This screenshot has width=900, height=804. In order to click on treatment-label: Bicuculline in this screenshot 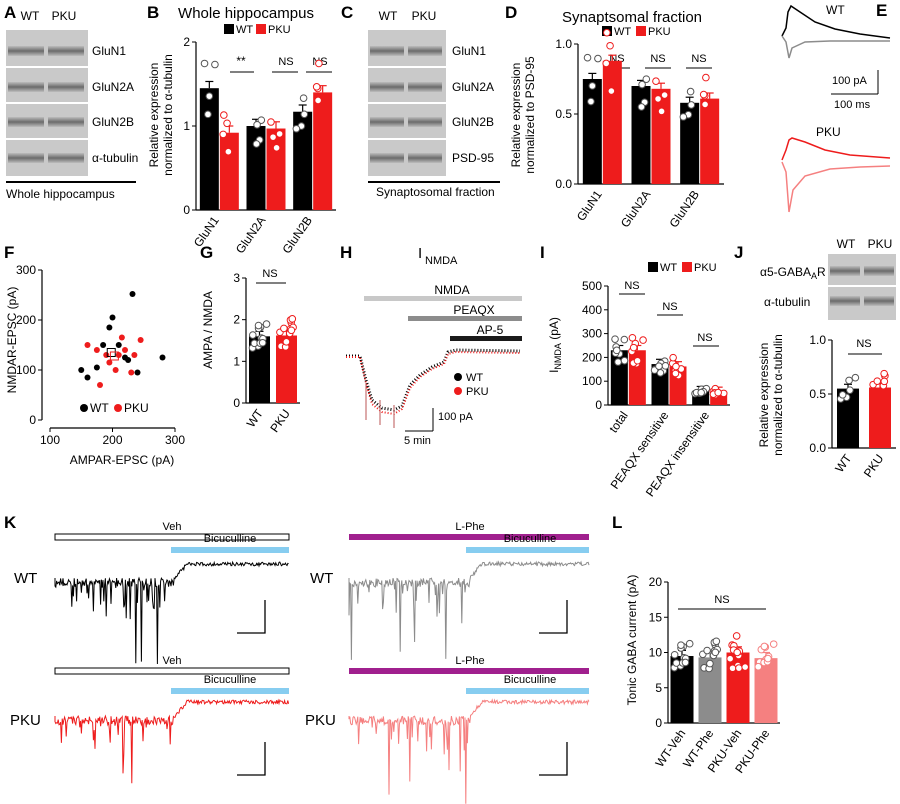, I will do `click(230, 539)`.